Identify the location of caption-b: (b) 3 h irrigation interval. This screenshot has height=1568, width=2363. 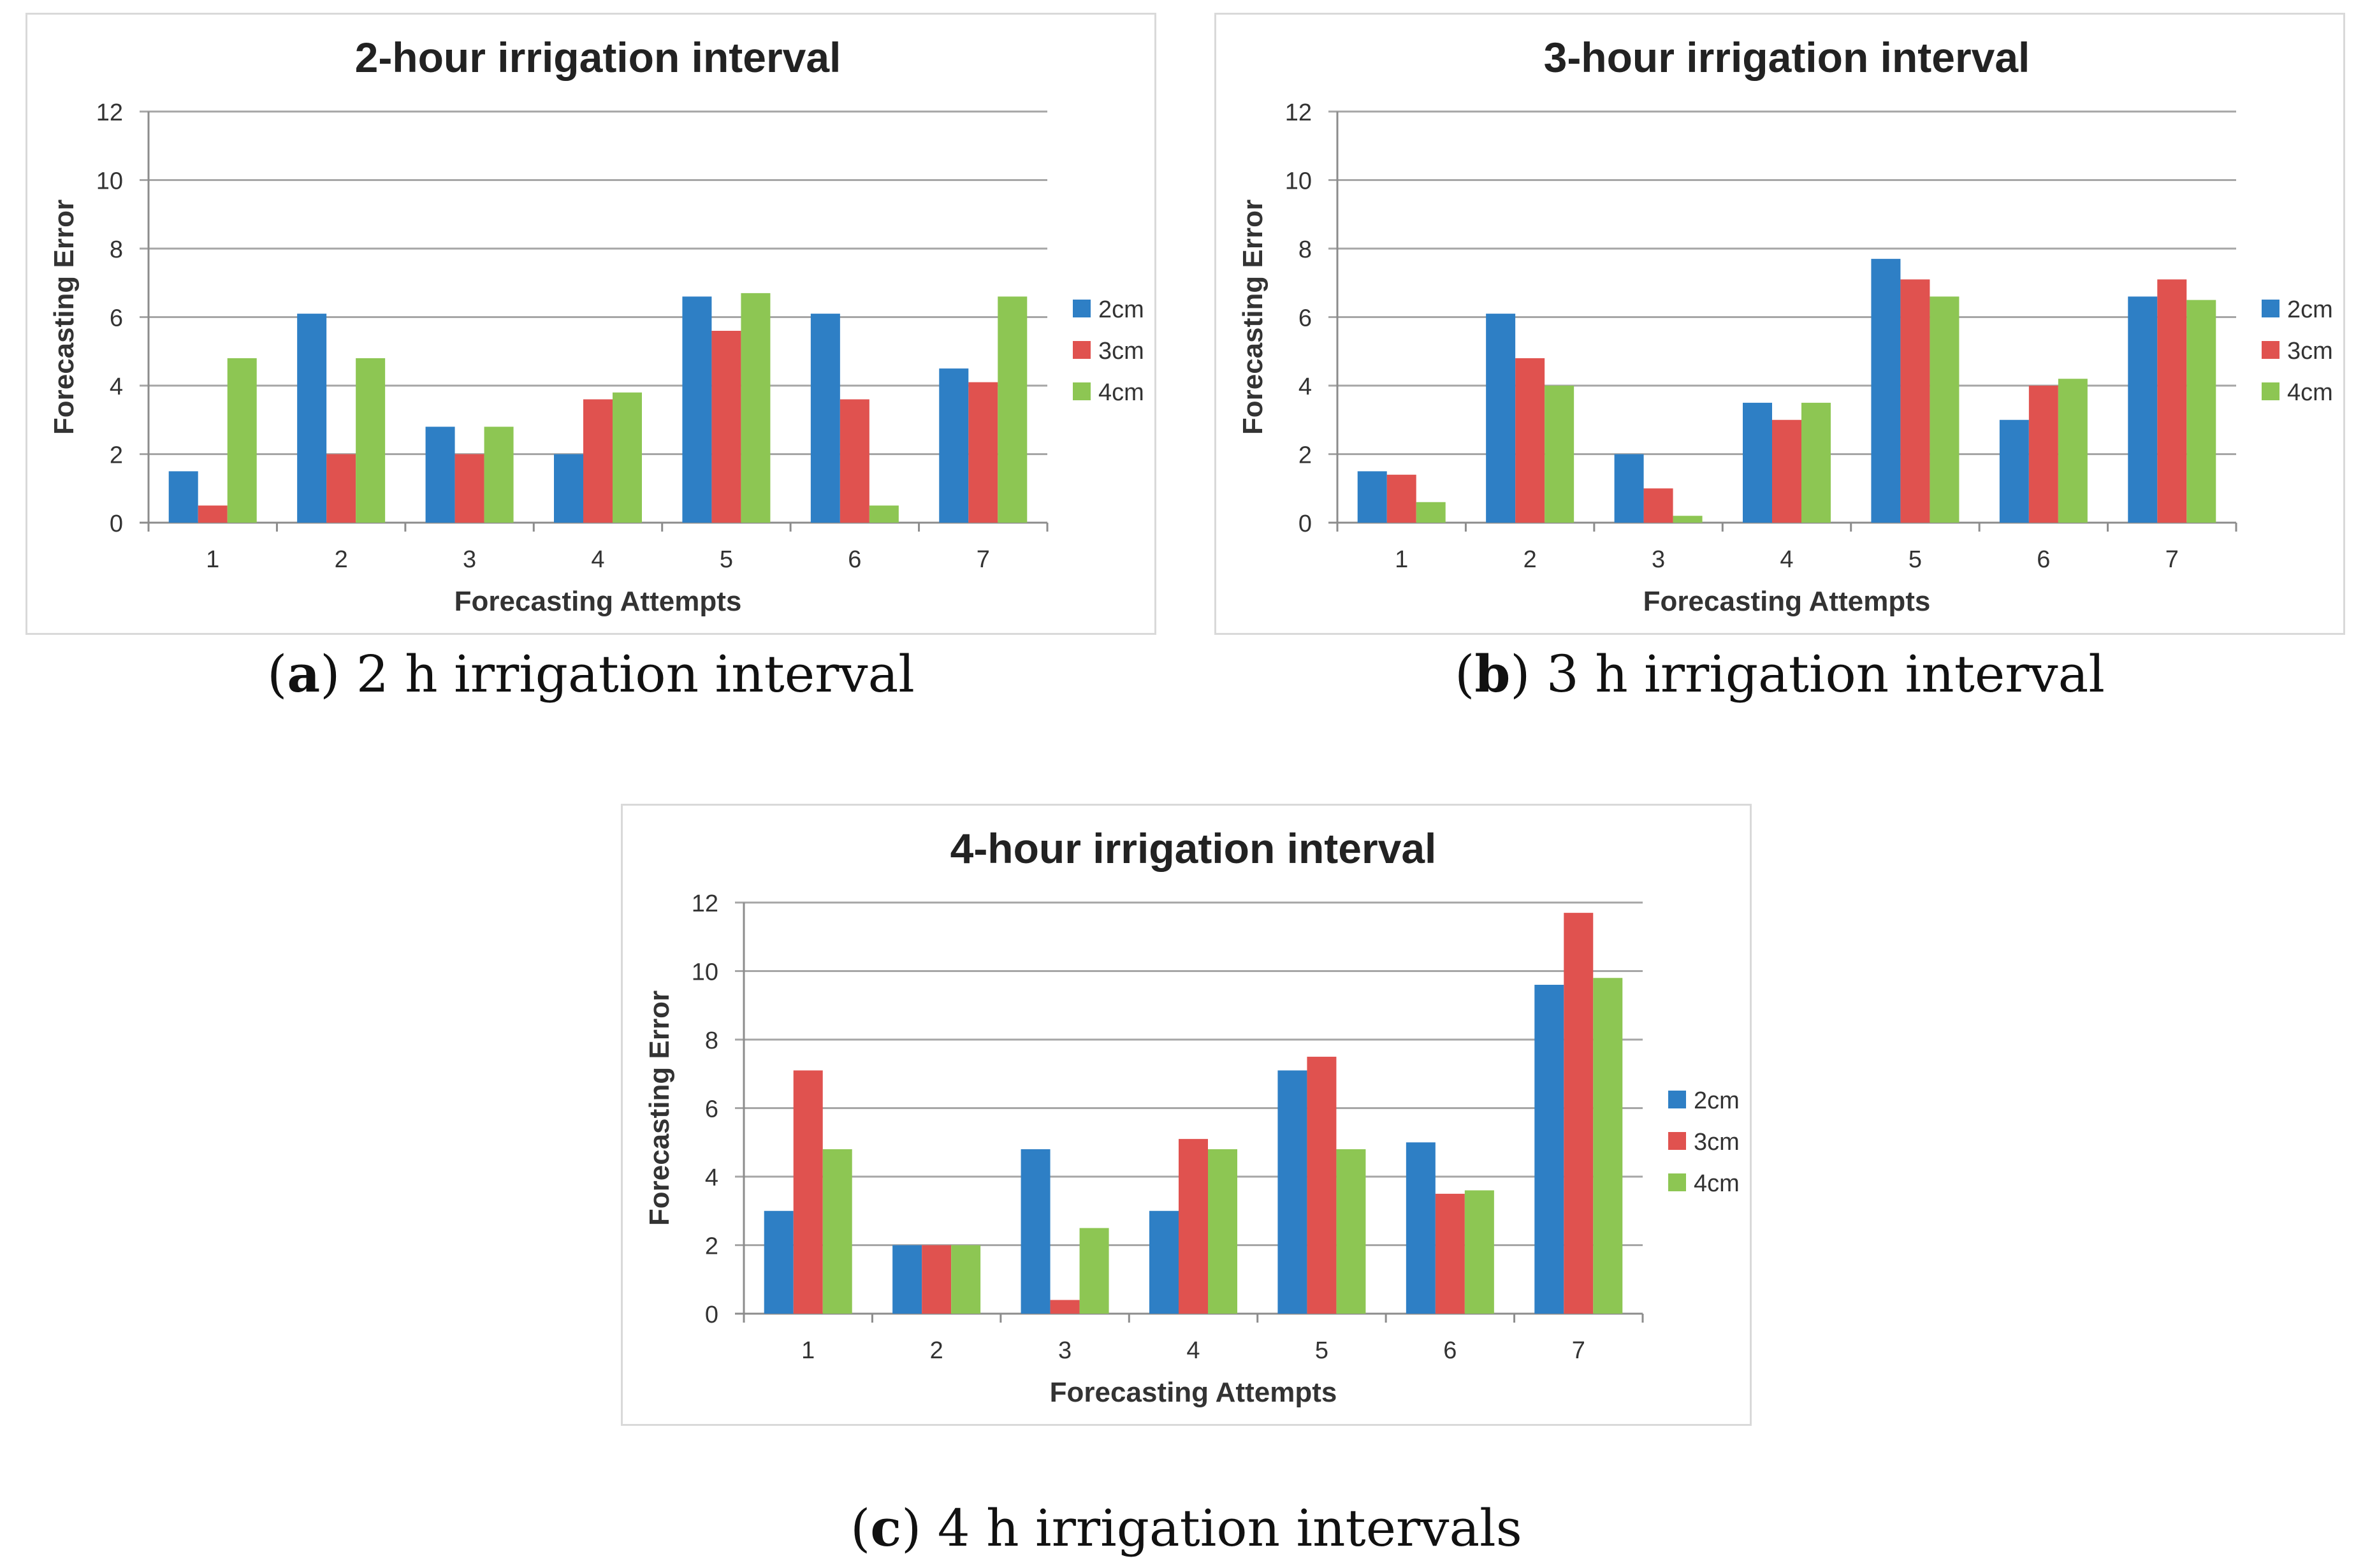
(1780, 674).